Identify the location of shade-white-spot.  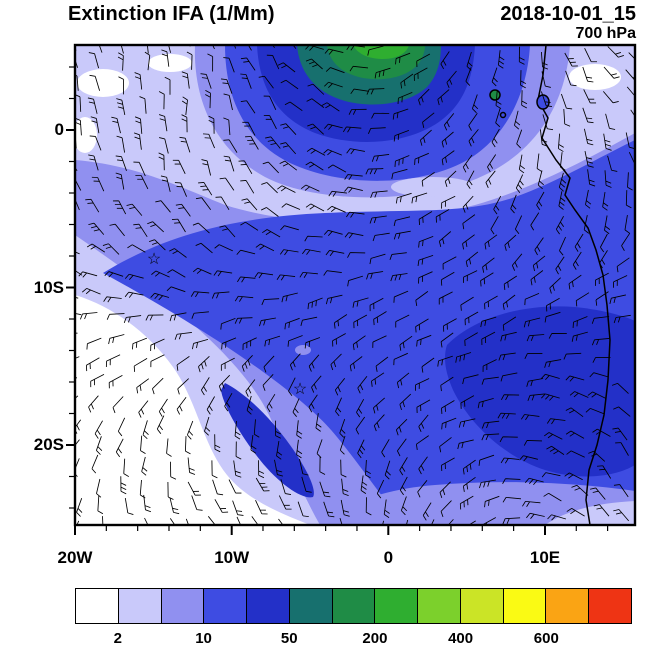
(86, 135).